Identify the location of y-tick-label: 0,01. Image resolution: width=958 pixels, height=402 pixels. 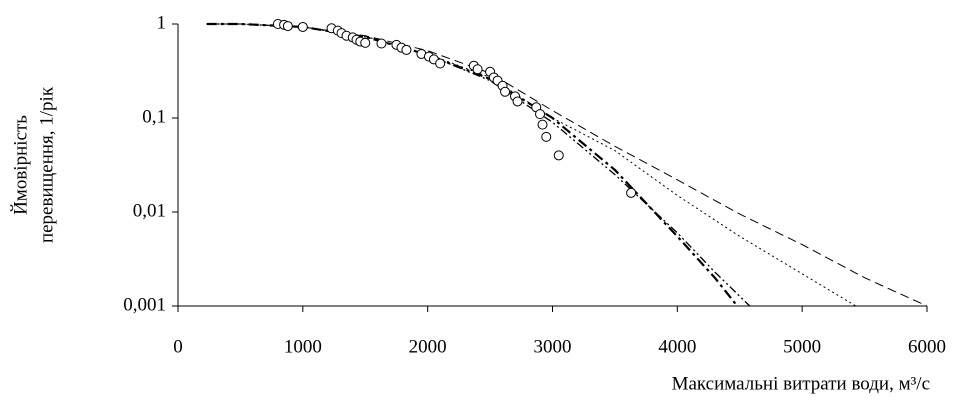
(149, 210).